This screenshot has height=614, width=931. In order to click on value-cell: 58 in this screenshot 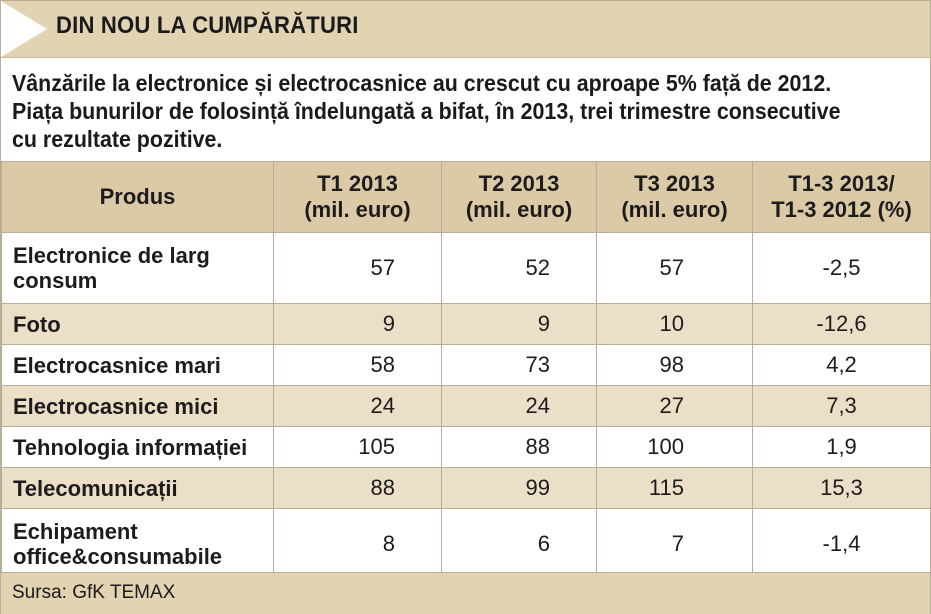, I will do `click(357, 365)`.